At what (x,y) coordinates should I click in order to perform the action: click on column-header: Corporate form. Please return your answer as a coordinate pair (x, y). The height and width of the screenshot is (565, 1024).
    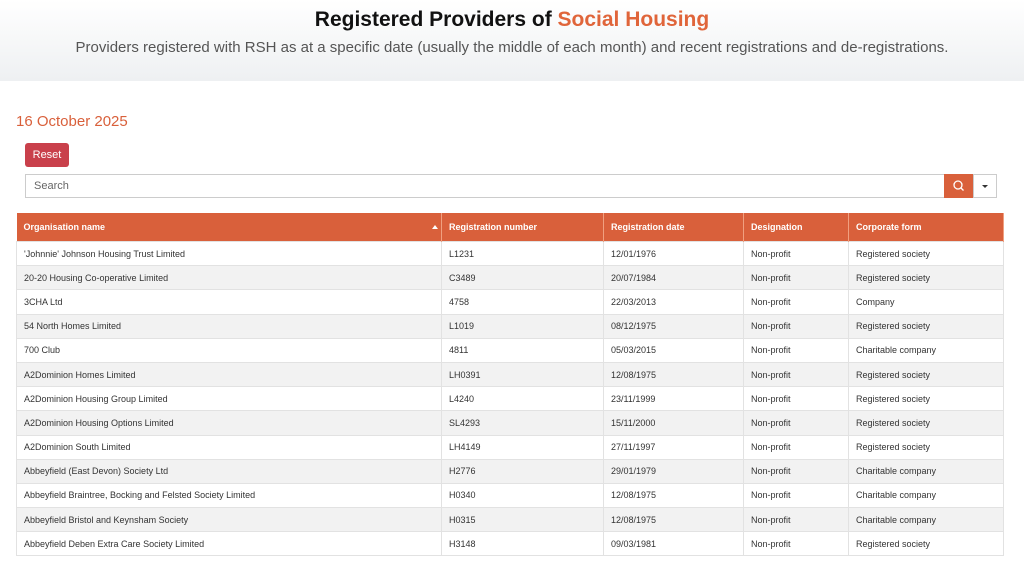
    Looking at the image, I should click on (926, 227).